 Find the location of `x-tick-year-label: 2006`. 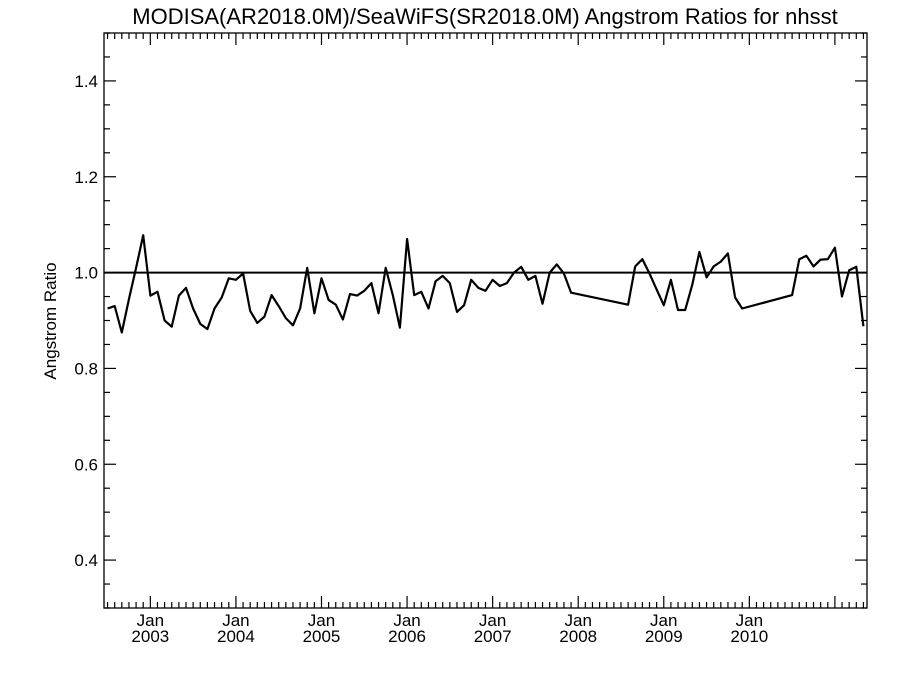

x-tick-year-label: 2006 is located at coordinates (407, 636).